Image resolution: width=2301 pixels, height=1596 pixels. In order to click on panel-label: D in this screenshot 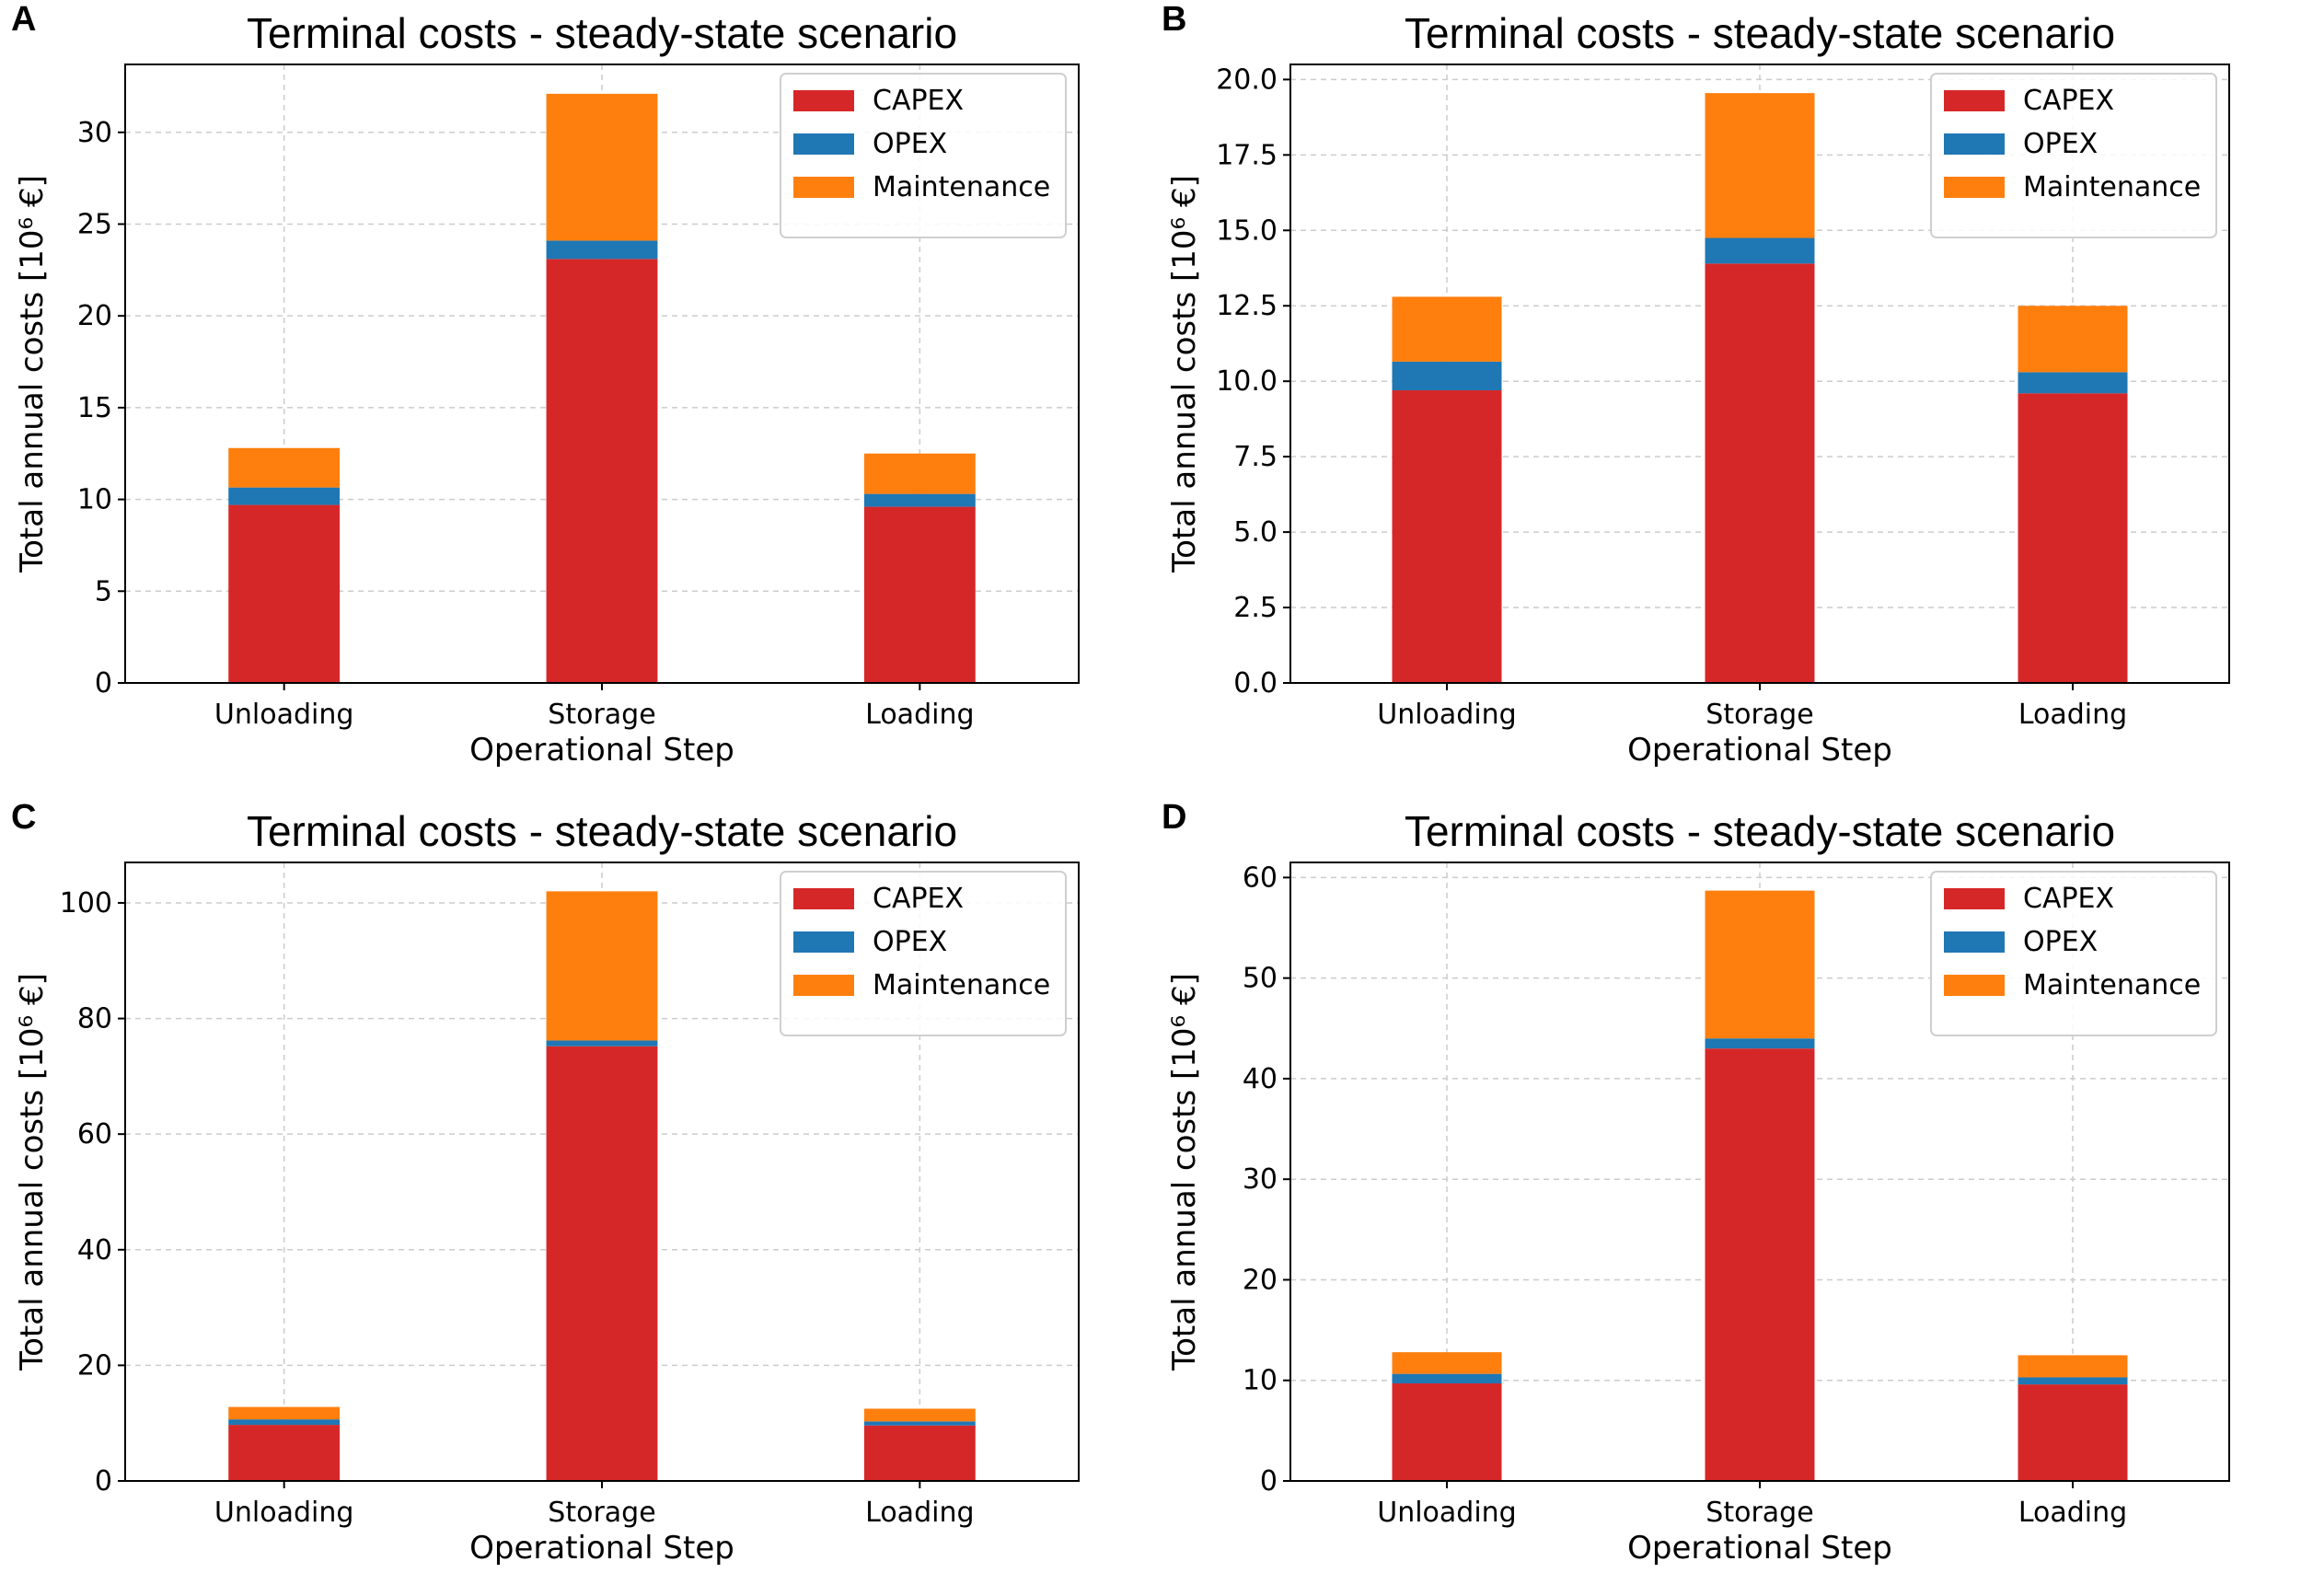, I will do `click(1174, 817)`.